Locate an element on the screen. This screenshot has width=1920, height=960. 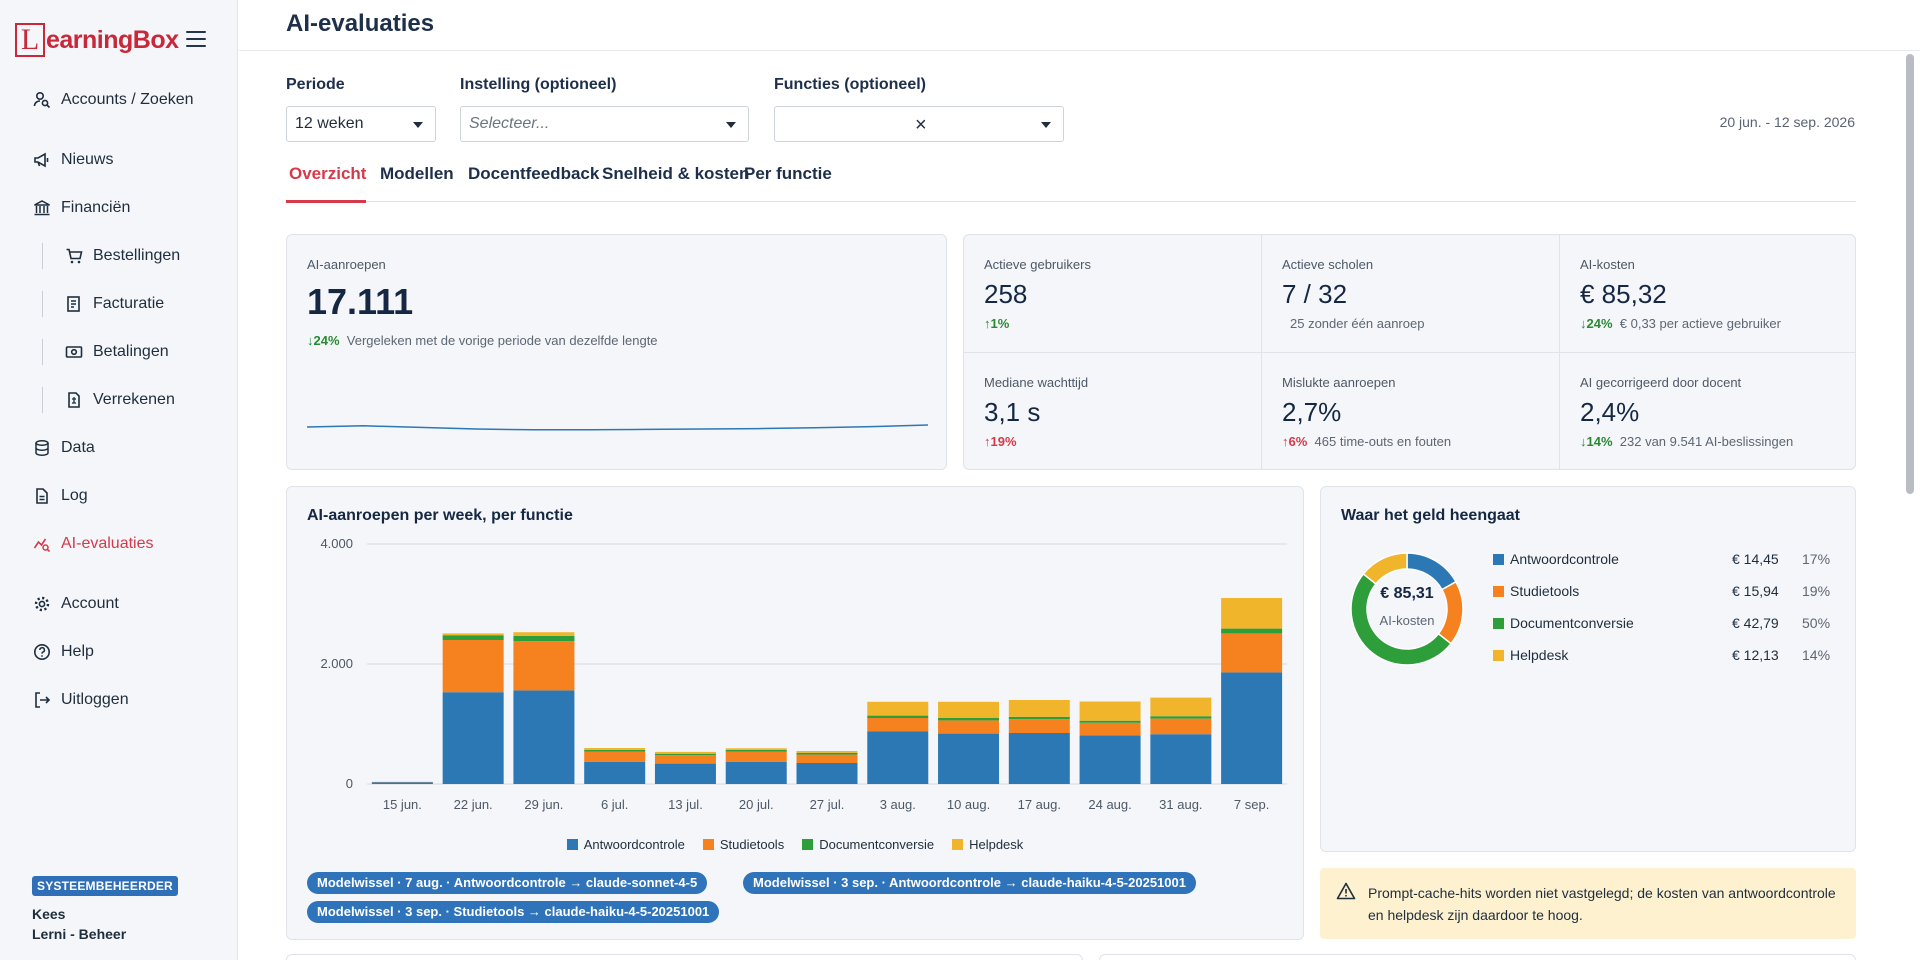
functies-select: × is located at coordinates (919, 124).